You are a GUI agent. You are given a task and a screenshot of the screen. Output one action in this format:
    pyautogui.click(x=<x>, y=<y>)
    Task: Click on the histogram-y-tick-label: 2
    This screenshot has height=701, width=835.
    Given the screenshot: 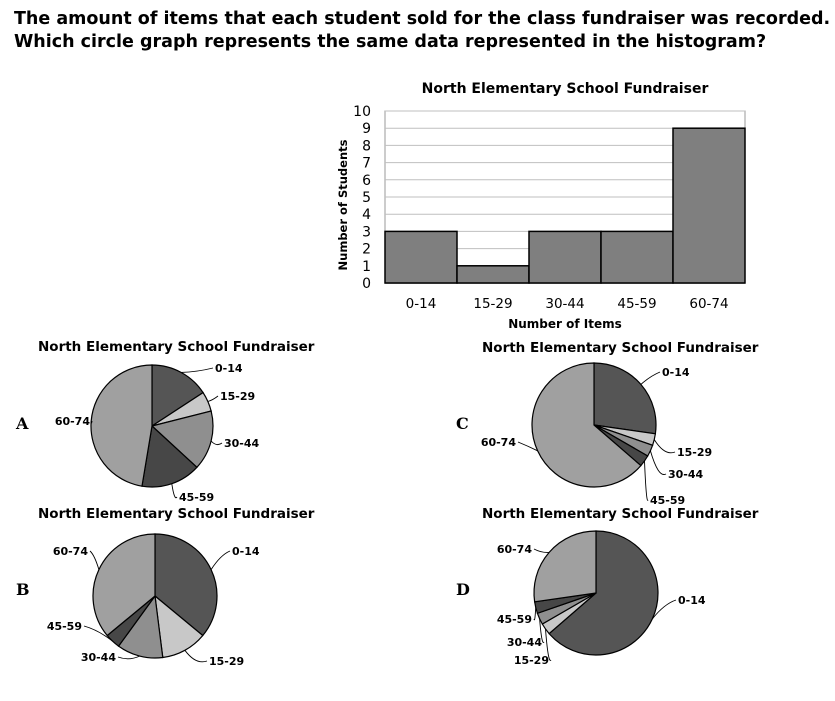 What is the action you would take?
    pyautogui.click(x=366, y=250)
    